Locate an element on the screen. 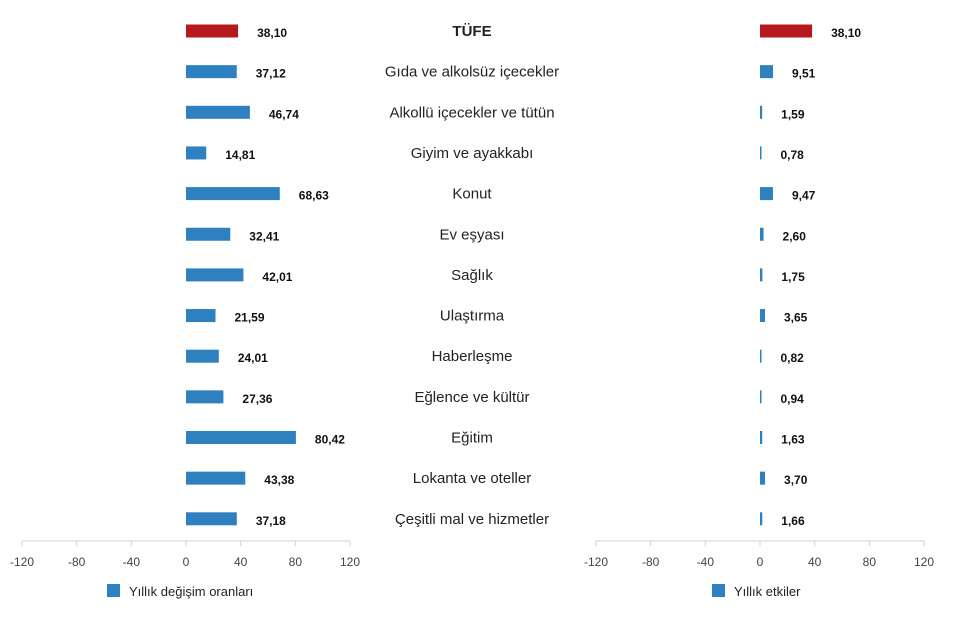 This screenshot has width=956, height=621. left-value-label: 37,12 is located at coordinates (271, 74).